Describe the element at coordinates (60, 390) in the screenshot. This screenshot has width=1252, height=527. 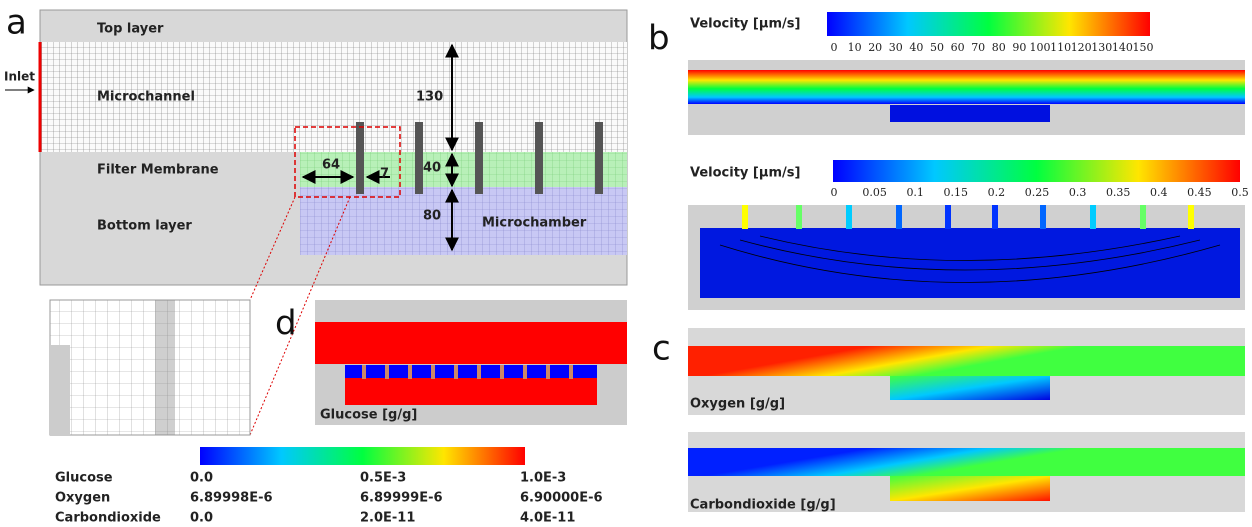
I see `zoom-wall` at that location.